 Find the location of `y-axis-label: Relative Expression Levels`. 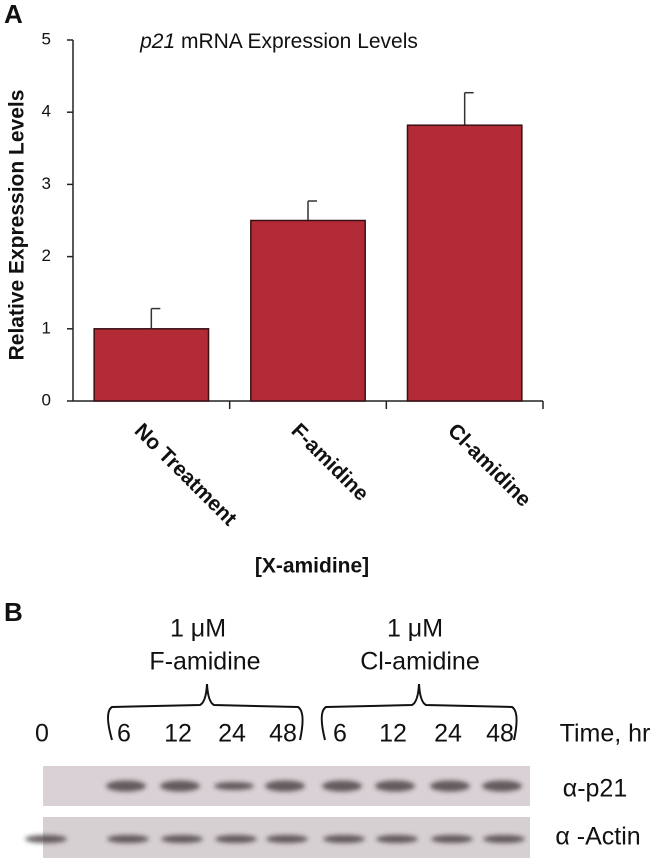

y-axis-label: Relative Expression Levels is located at coordinates (17, 225).